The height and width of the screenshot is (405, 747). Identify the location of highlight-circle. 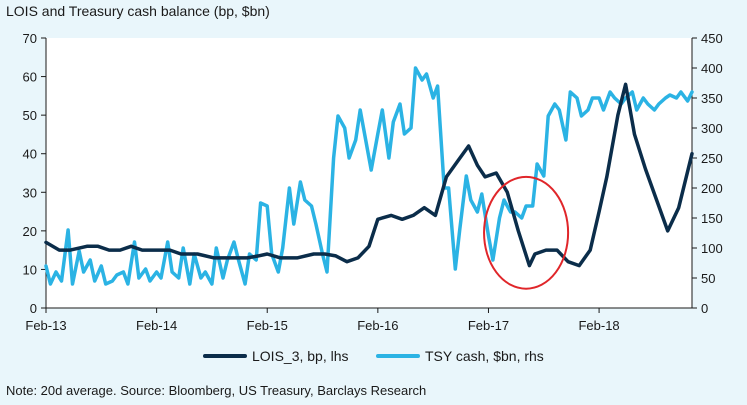
(526, 232).